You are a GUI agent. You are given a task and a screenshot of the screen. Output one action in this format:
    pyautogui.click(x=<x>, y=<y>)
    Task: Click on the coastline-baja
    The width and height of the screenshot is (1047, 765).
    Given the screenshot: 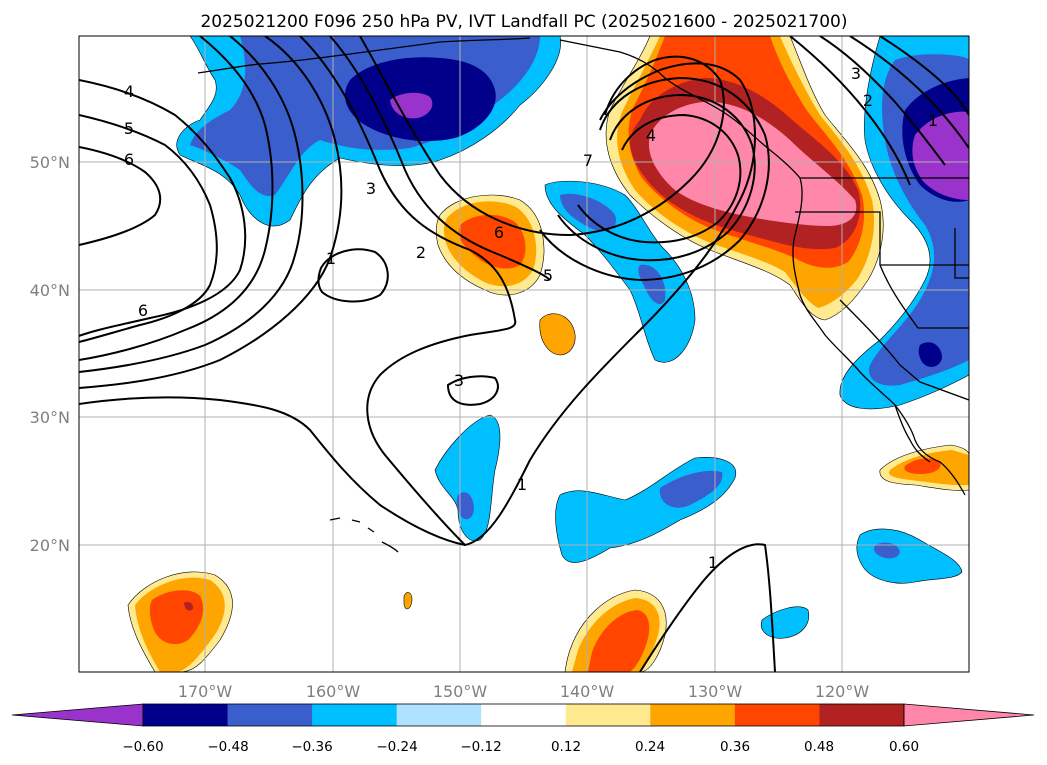 What is the action you would take?
    pyautogui.click(x=912, y=433)
    